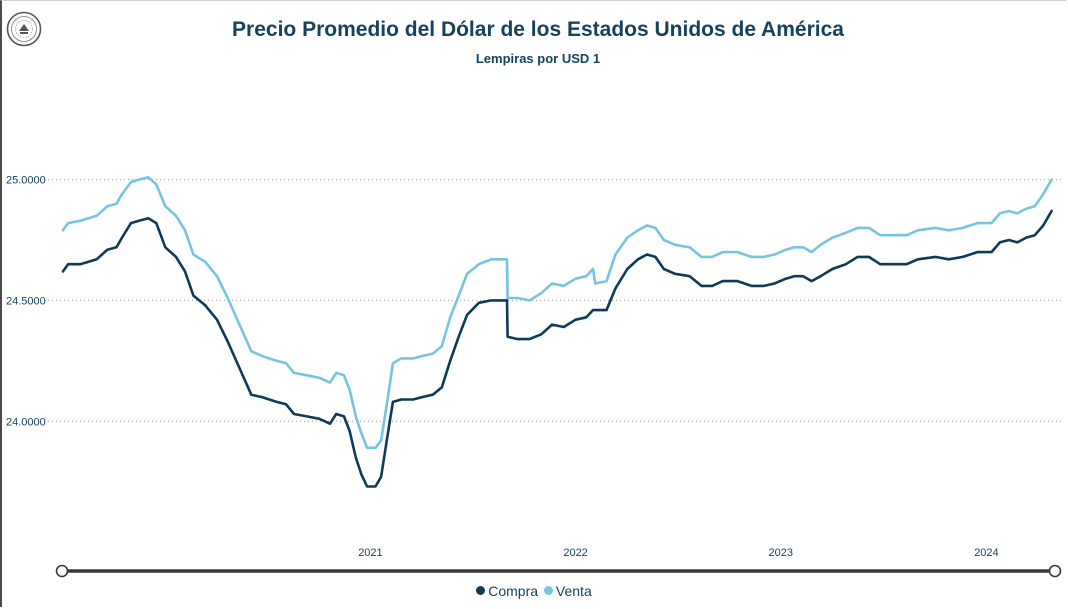 The height and width of the screenshot is (609, 1068). What do you see at coordinates (481, 590) in the screenshot?
I see `legend-marker-compra` at bounding box center [481, 590].